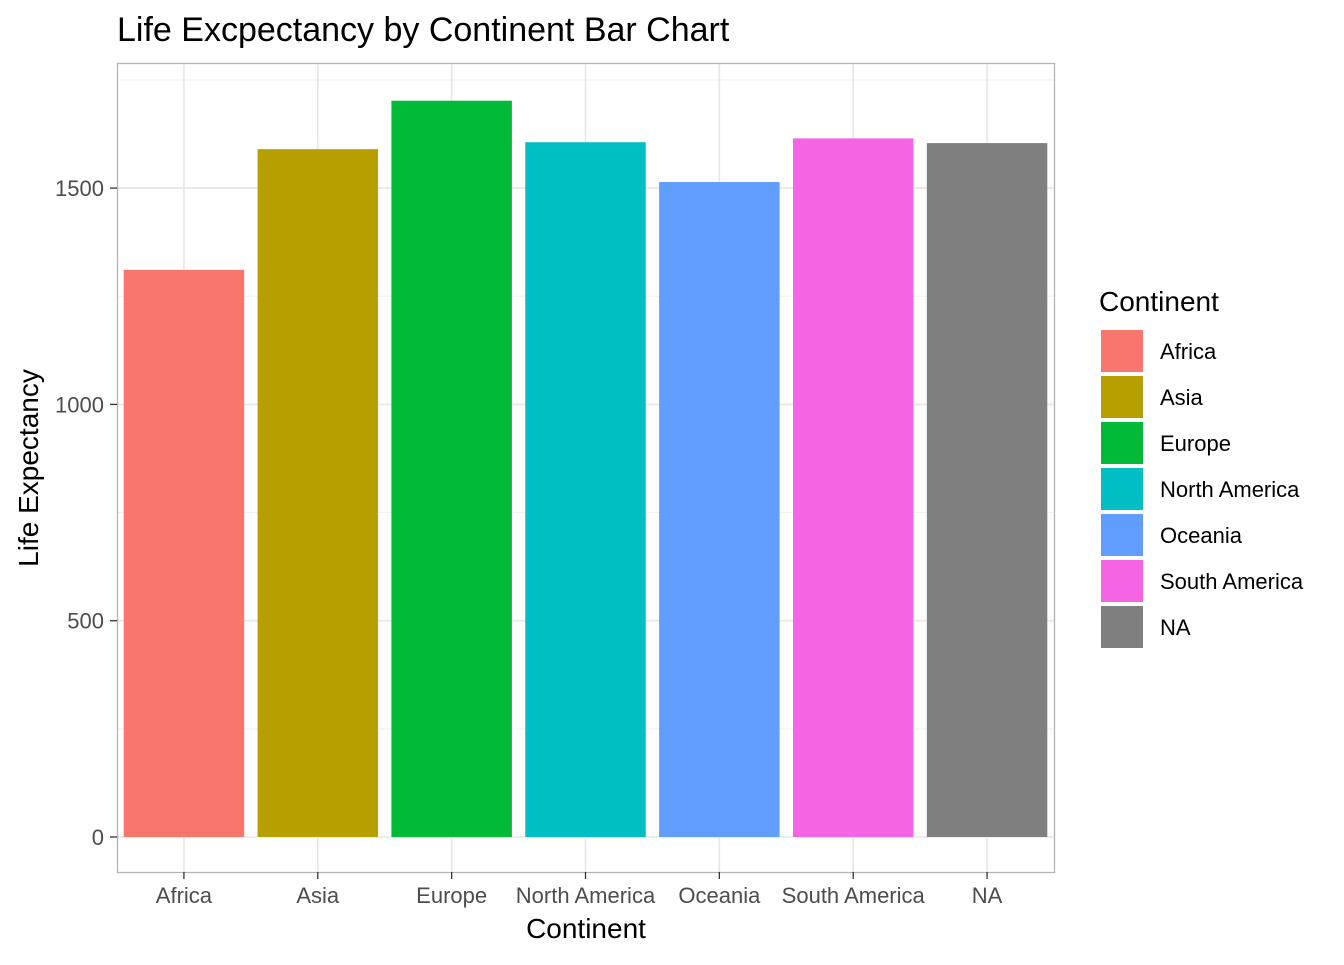 The image size is (1344, 965). I want to click on bar-asia, so click(318, 493).